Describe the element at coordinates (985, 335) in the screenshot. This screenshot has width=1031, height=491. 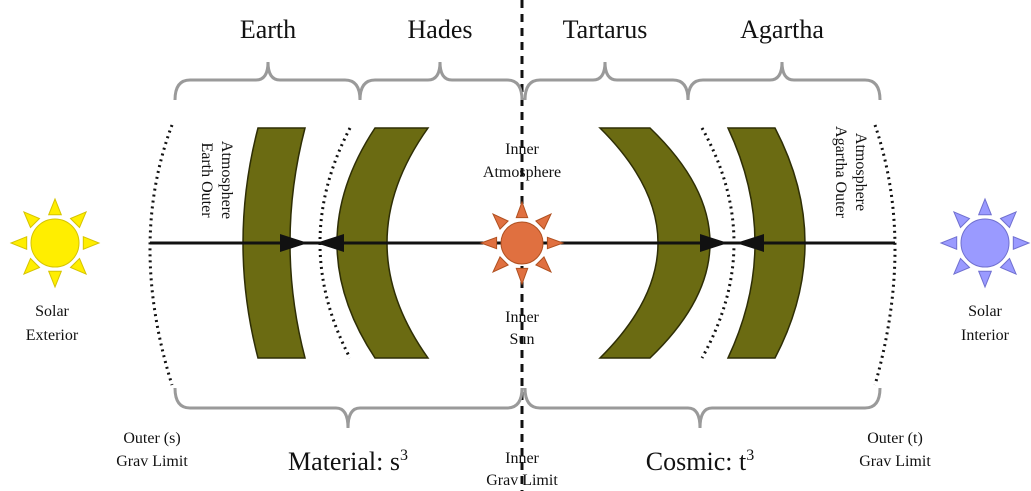
I see `label: Interior` at that location.